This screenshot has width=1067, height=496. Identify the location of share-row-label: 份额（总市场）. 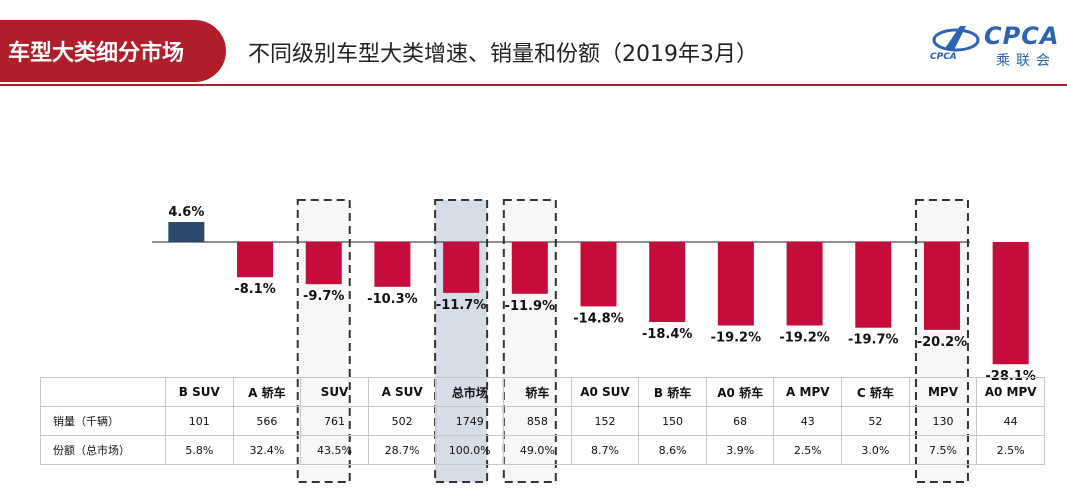
(103, 450).